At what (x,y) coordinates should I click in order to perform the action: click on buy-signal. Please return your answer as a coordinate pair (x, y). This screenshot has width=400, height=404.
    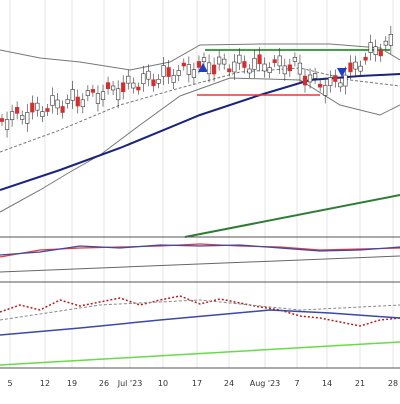
    Looking at the image, I should click on (203, 67).